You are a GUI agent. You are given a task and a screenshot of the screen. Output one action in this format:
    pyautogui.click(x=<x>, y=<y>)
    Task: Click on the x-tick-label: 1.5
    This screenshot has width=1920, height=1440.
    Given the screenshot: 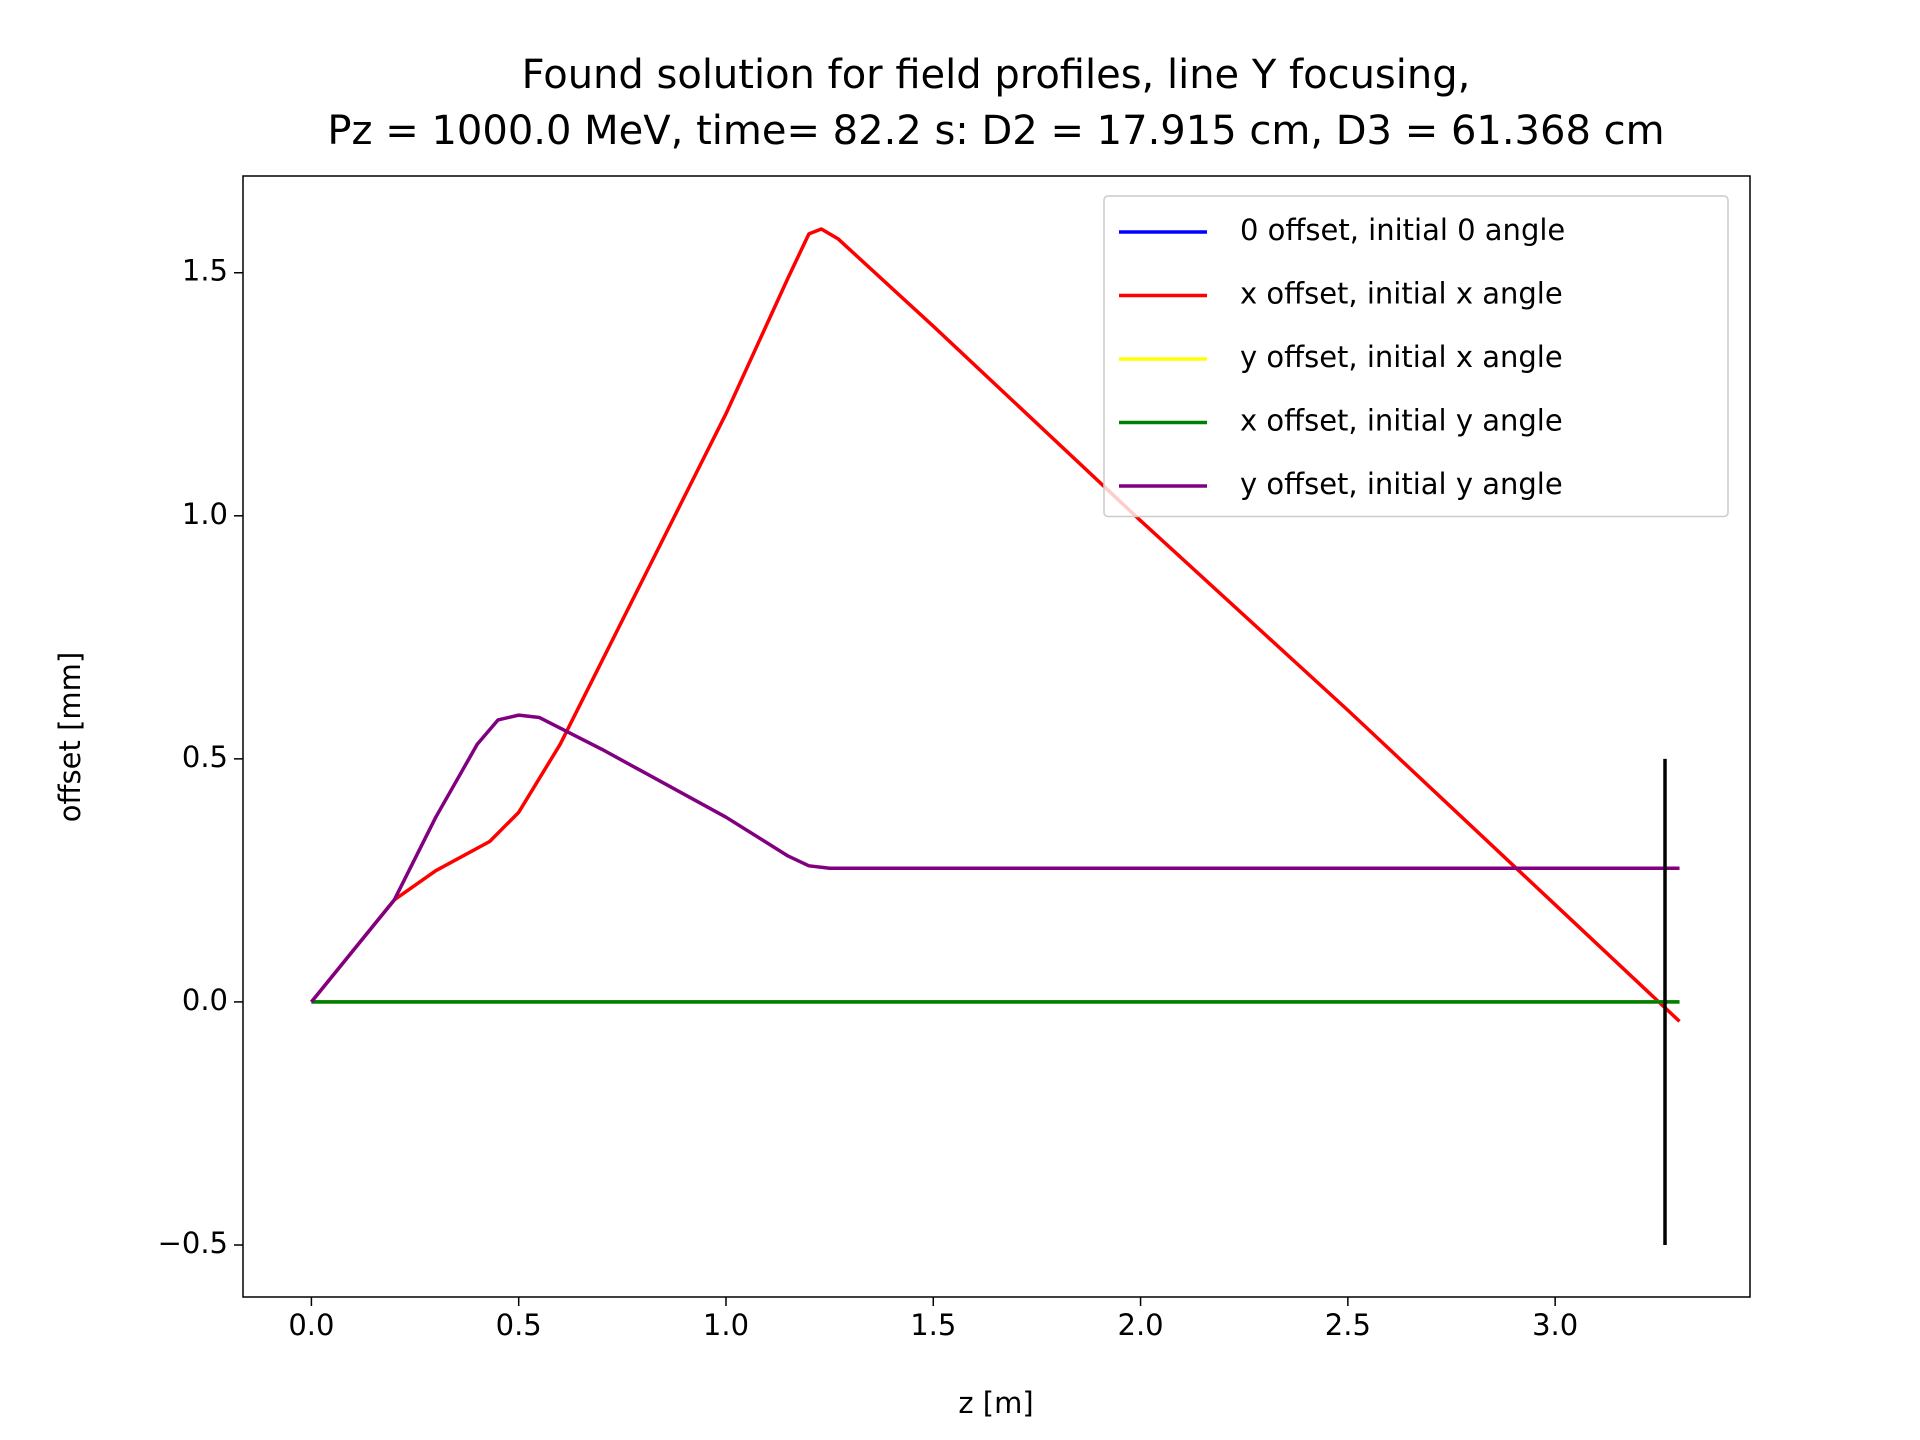 What is the action you would take?
    pyautogui.click(x=933, y=1325)
    